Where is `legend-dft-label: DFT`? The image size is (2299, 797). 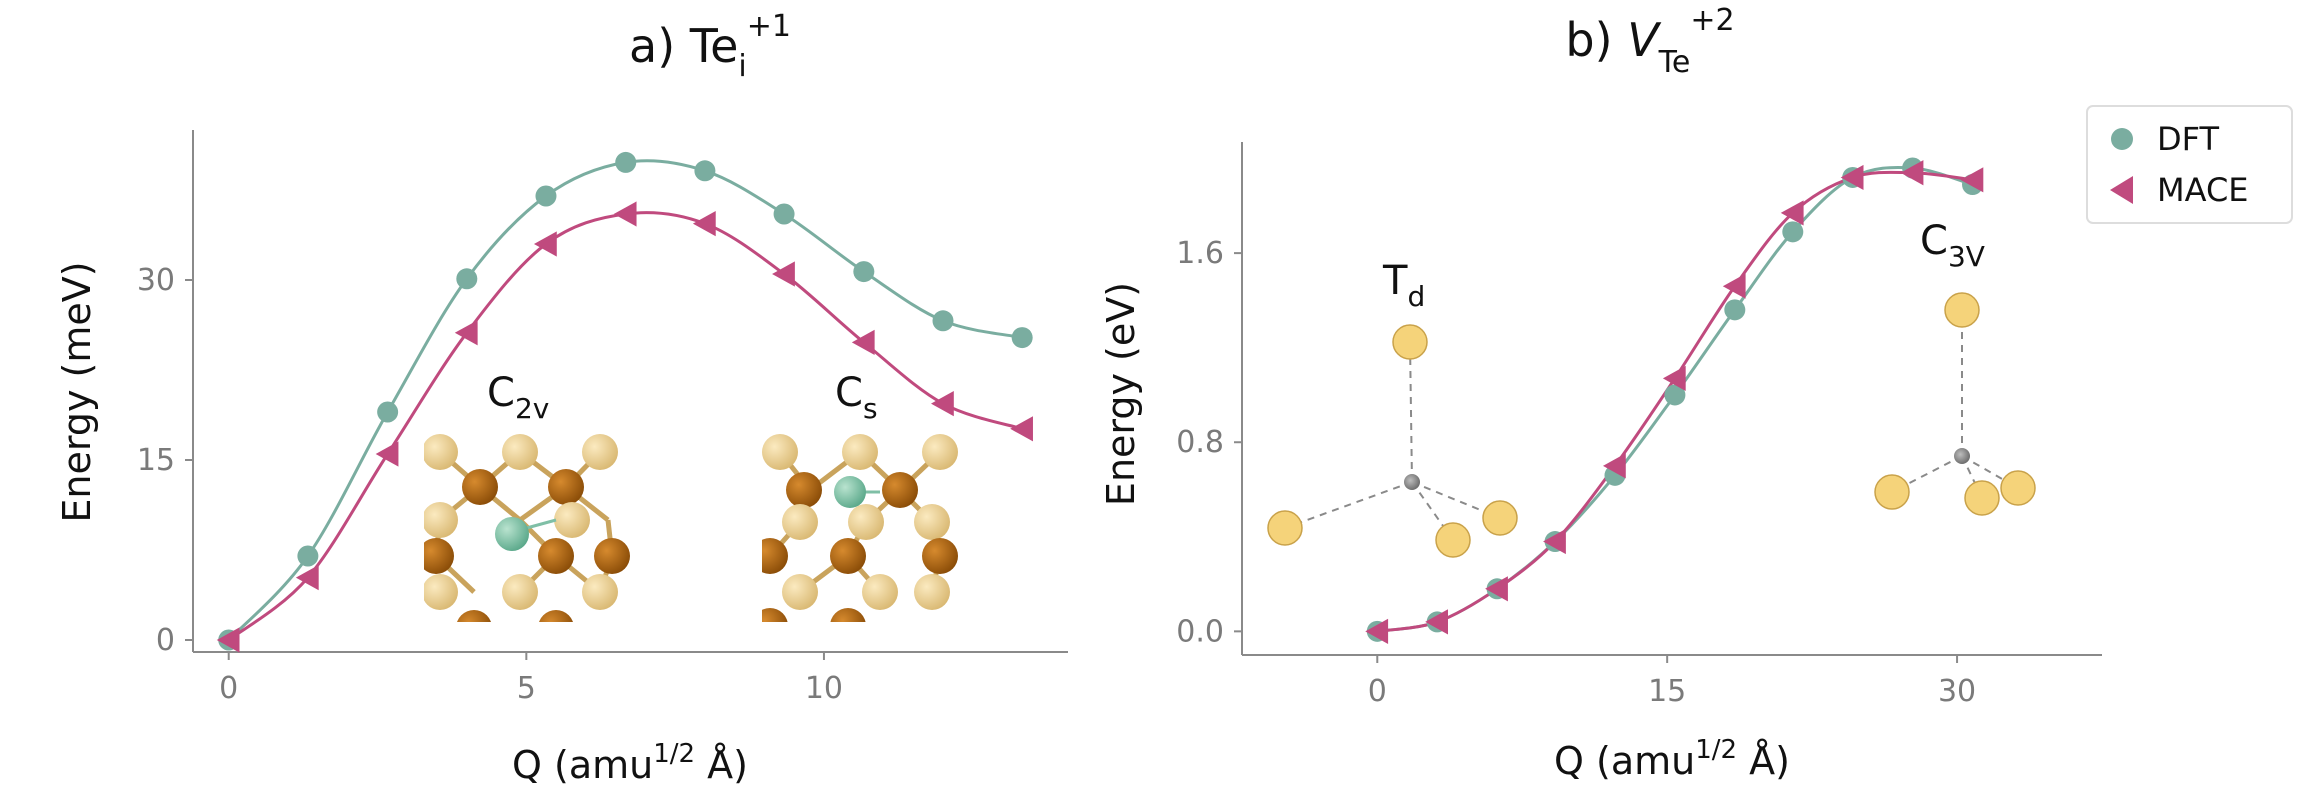 legend-dft-label: DFT is located at coordinates (2188, 139).